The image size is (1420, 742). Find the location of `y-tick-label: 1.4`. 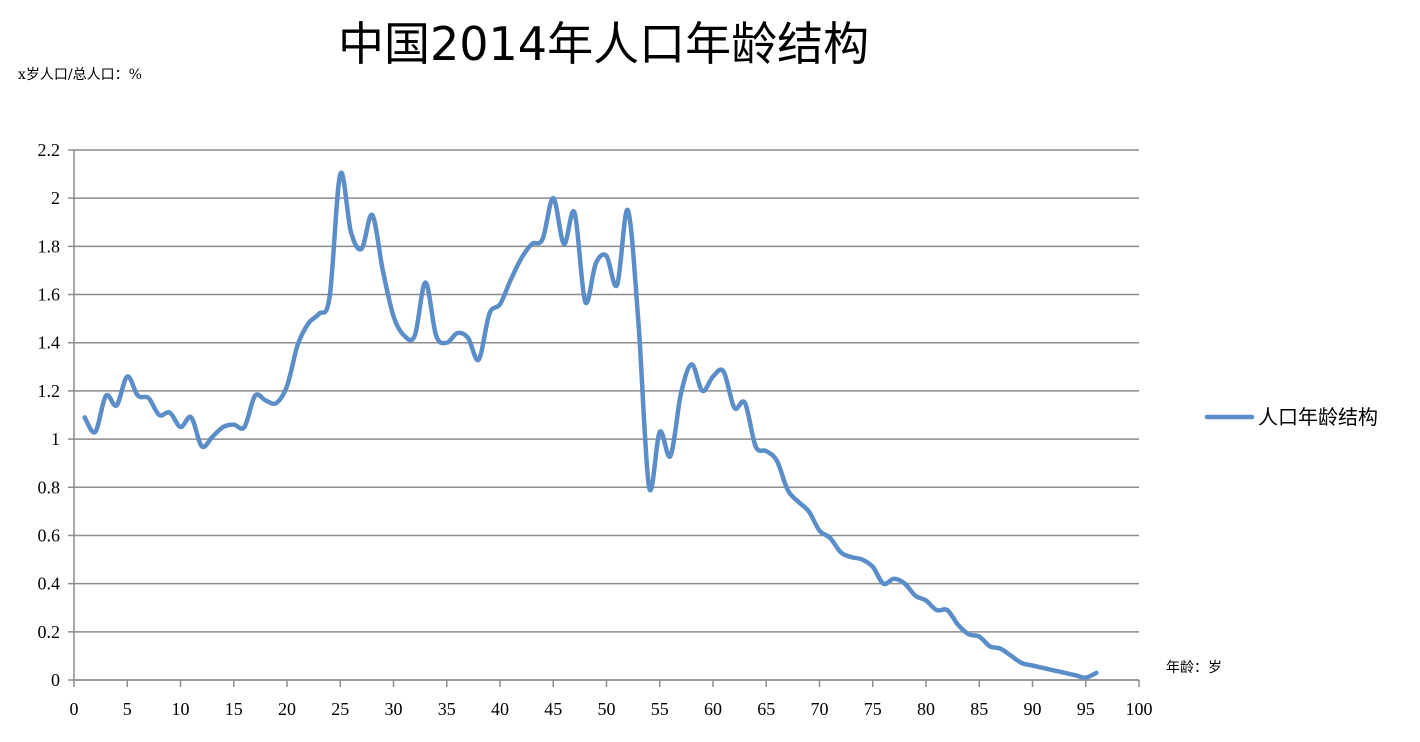

y-tick-label: 1.4 is located at coordinates (49, 343).